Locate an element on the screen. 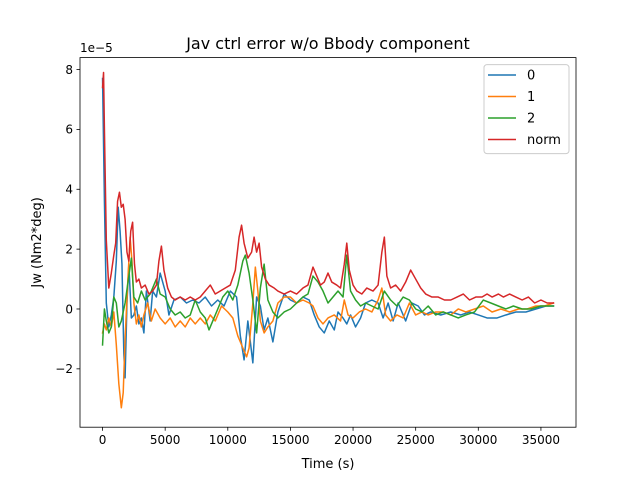 The width and height of the screenshot is (640, 480). x-tick-label: 15000 is located at coordinates (290, 440).